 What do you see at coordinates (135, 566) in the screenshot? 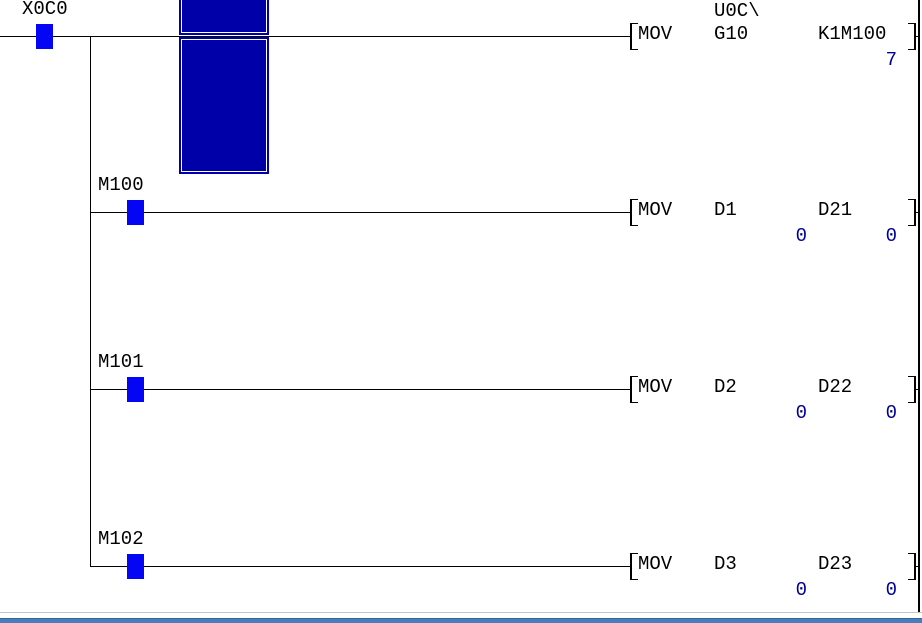
I see `contact-m102` at bounding box center [135, 566].